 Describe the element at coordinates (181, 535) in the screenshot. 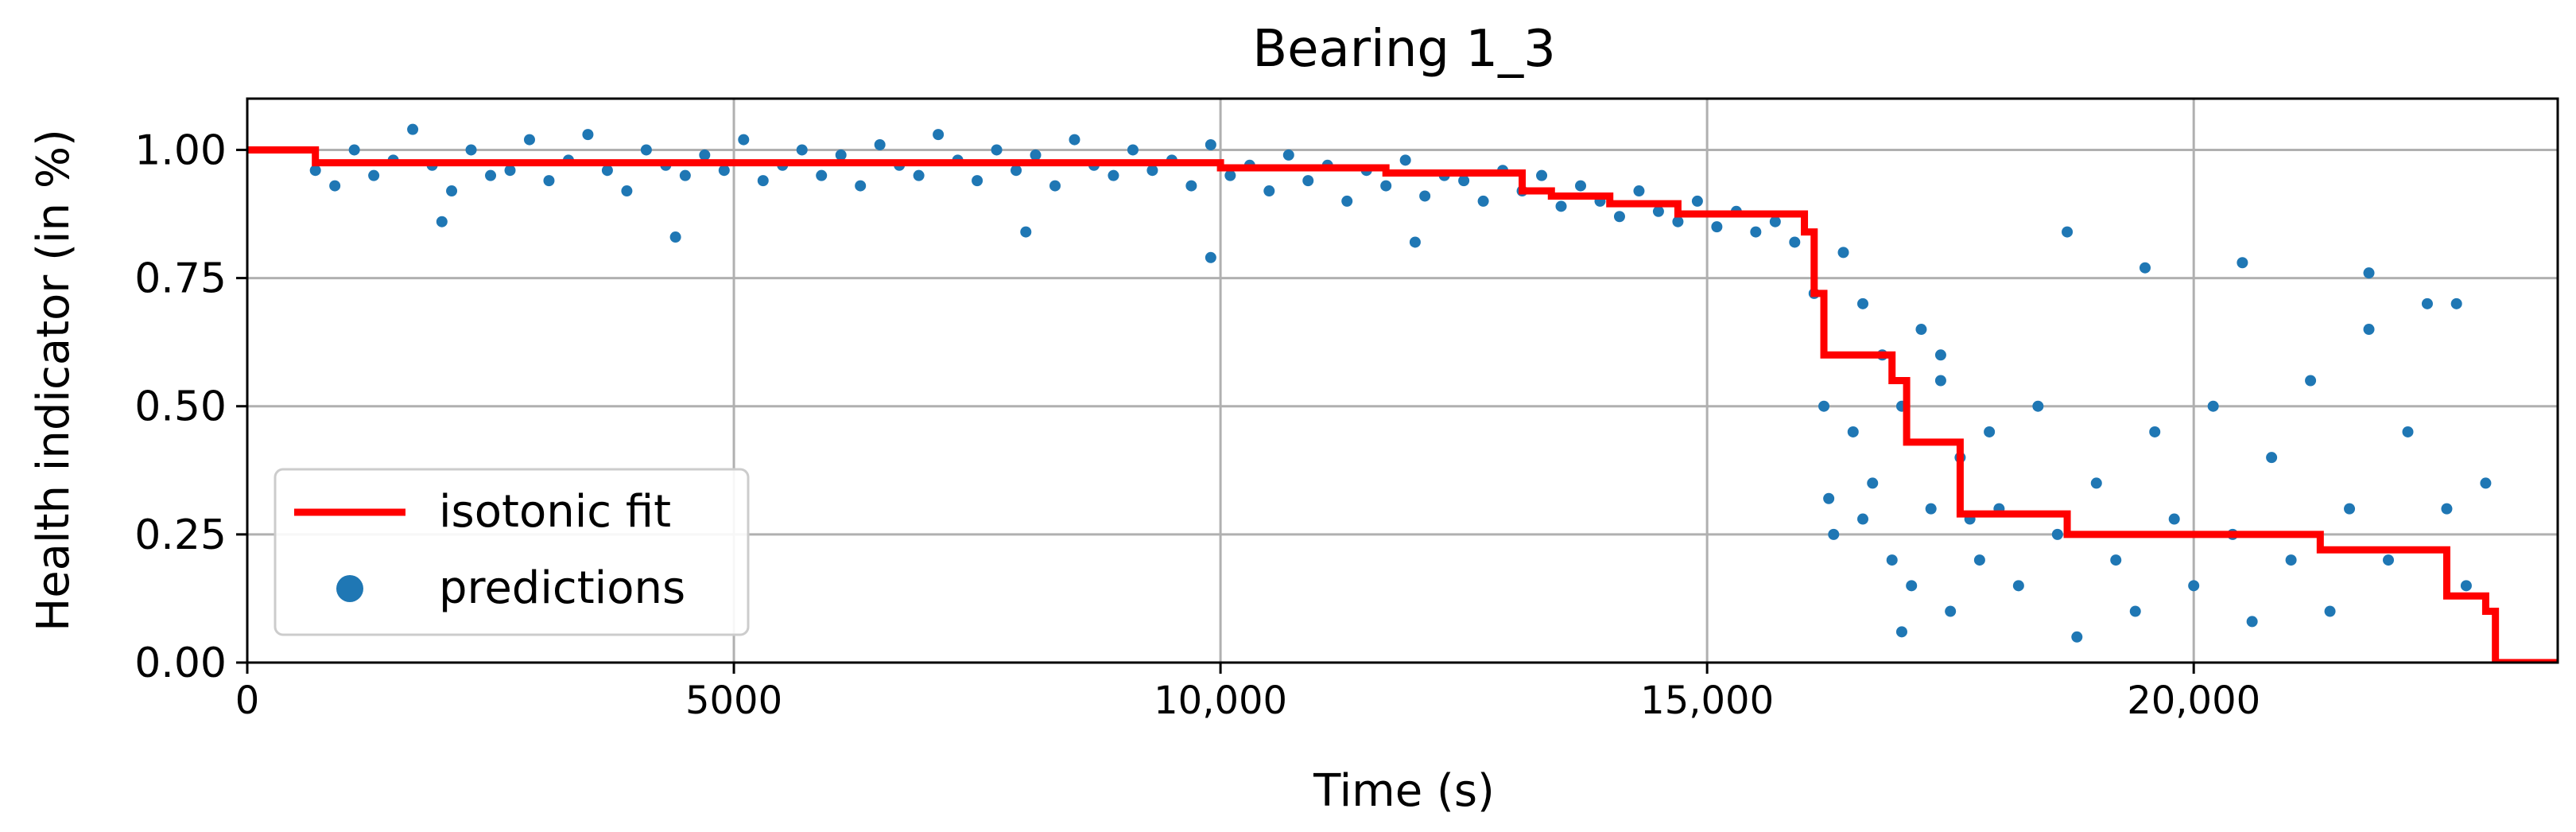

I see `y-tick-label: 0.25` at that location.